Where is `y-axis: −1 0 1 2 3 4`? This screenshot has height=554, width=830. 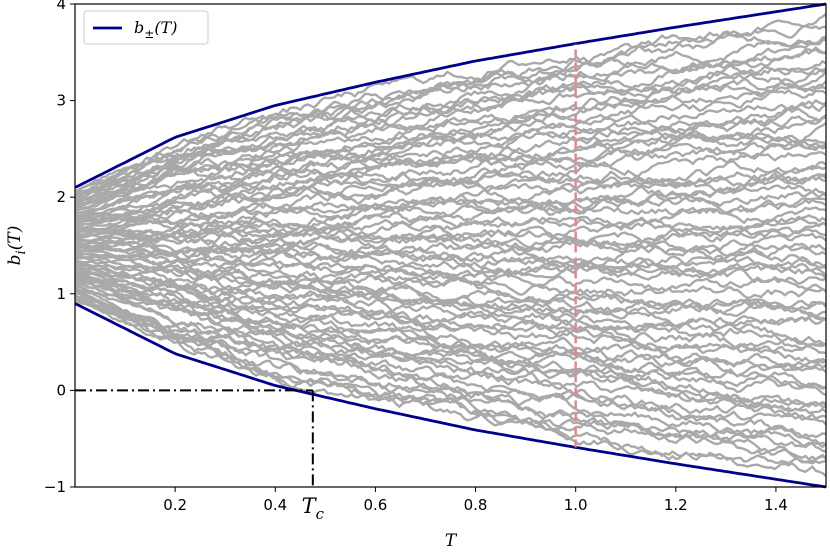 y-axis: −1 0 1 2 3 4 is located at coordinates (59, 248).